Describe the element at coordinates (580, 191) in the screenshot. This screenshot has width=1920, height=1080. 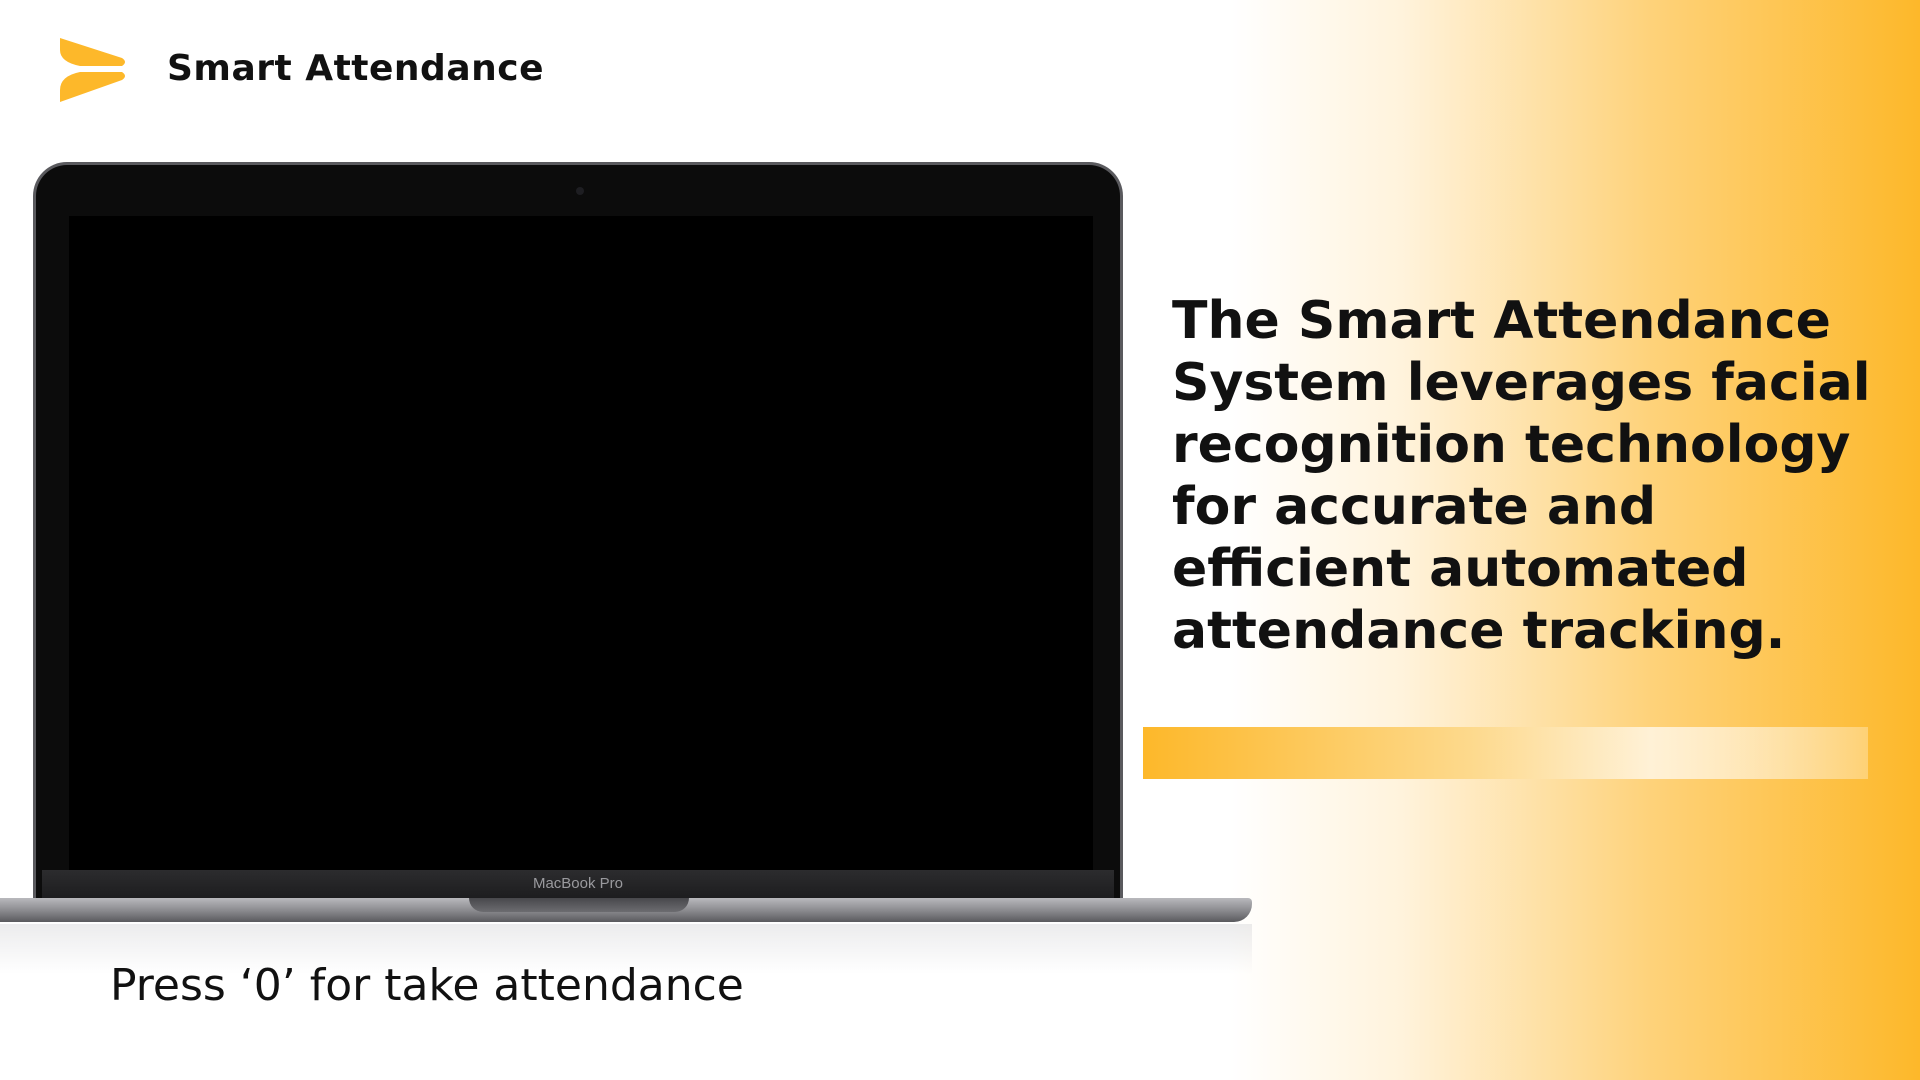
I see `camera-dot` at that location.